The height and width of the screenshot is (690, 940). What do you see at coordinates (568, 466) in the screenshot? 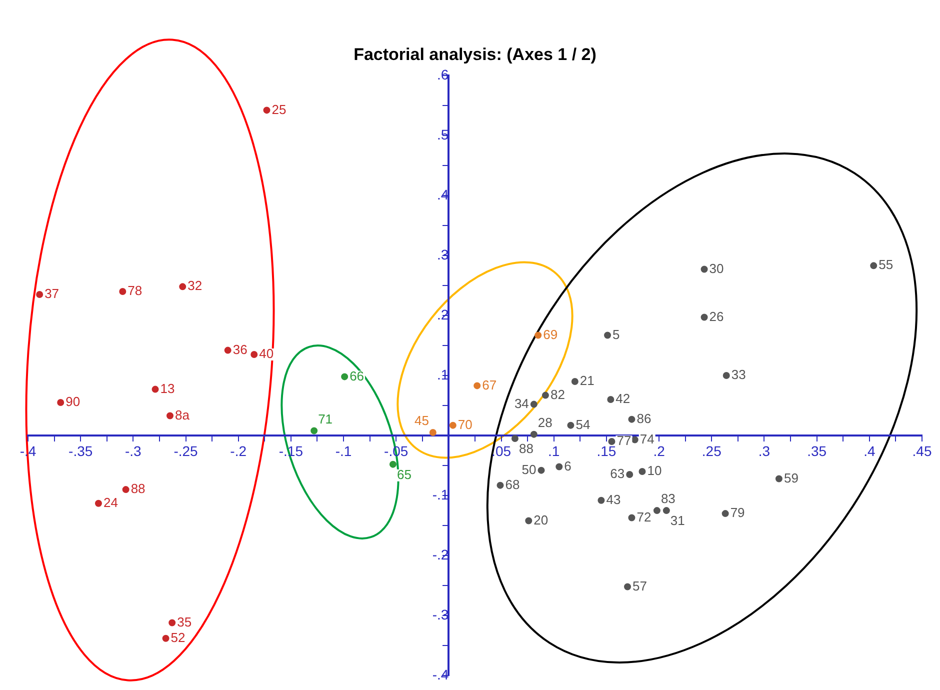
I see `annotation: 6` at bounding box center [568, 466].